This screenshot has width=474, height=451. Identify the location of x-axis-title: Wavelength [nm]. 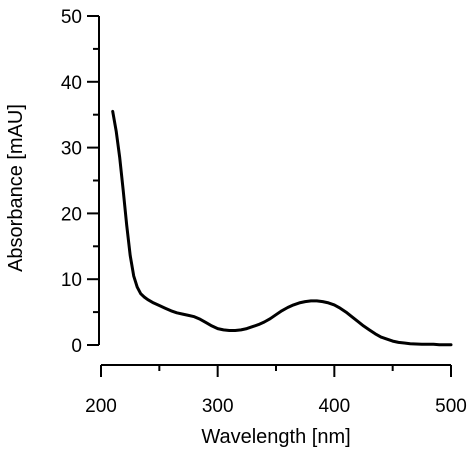
(275, 437).